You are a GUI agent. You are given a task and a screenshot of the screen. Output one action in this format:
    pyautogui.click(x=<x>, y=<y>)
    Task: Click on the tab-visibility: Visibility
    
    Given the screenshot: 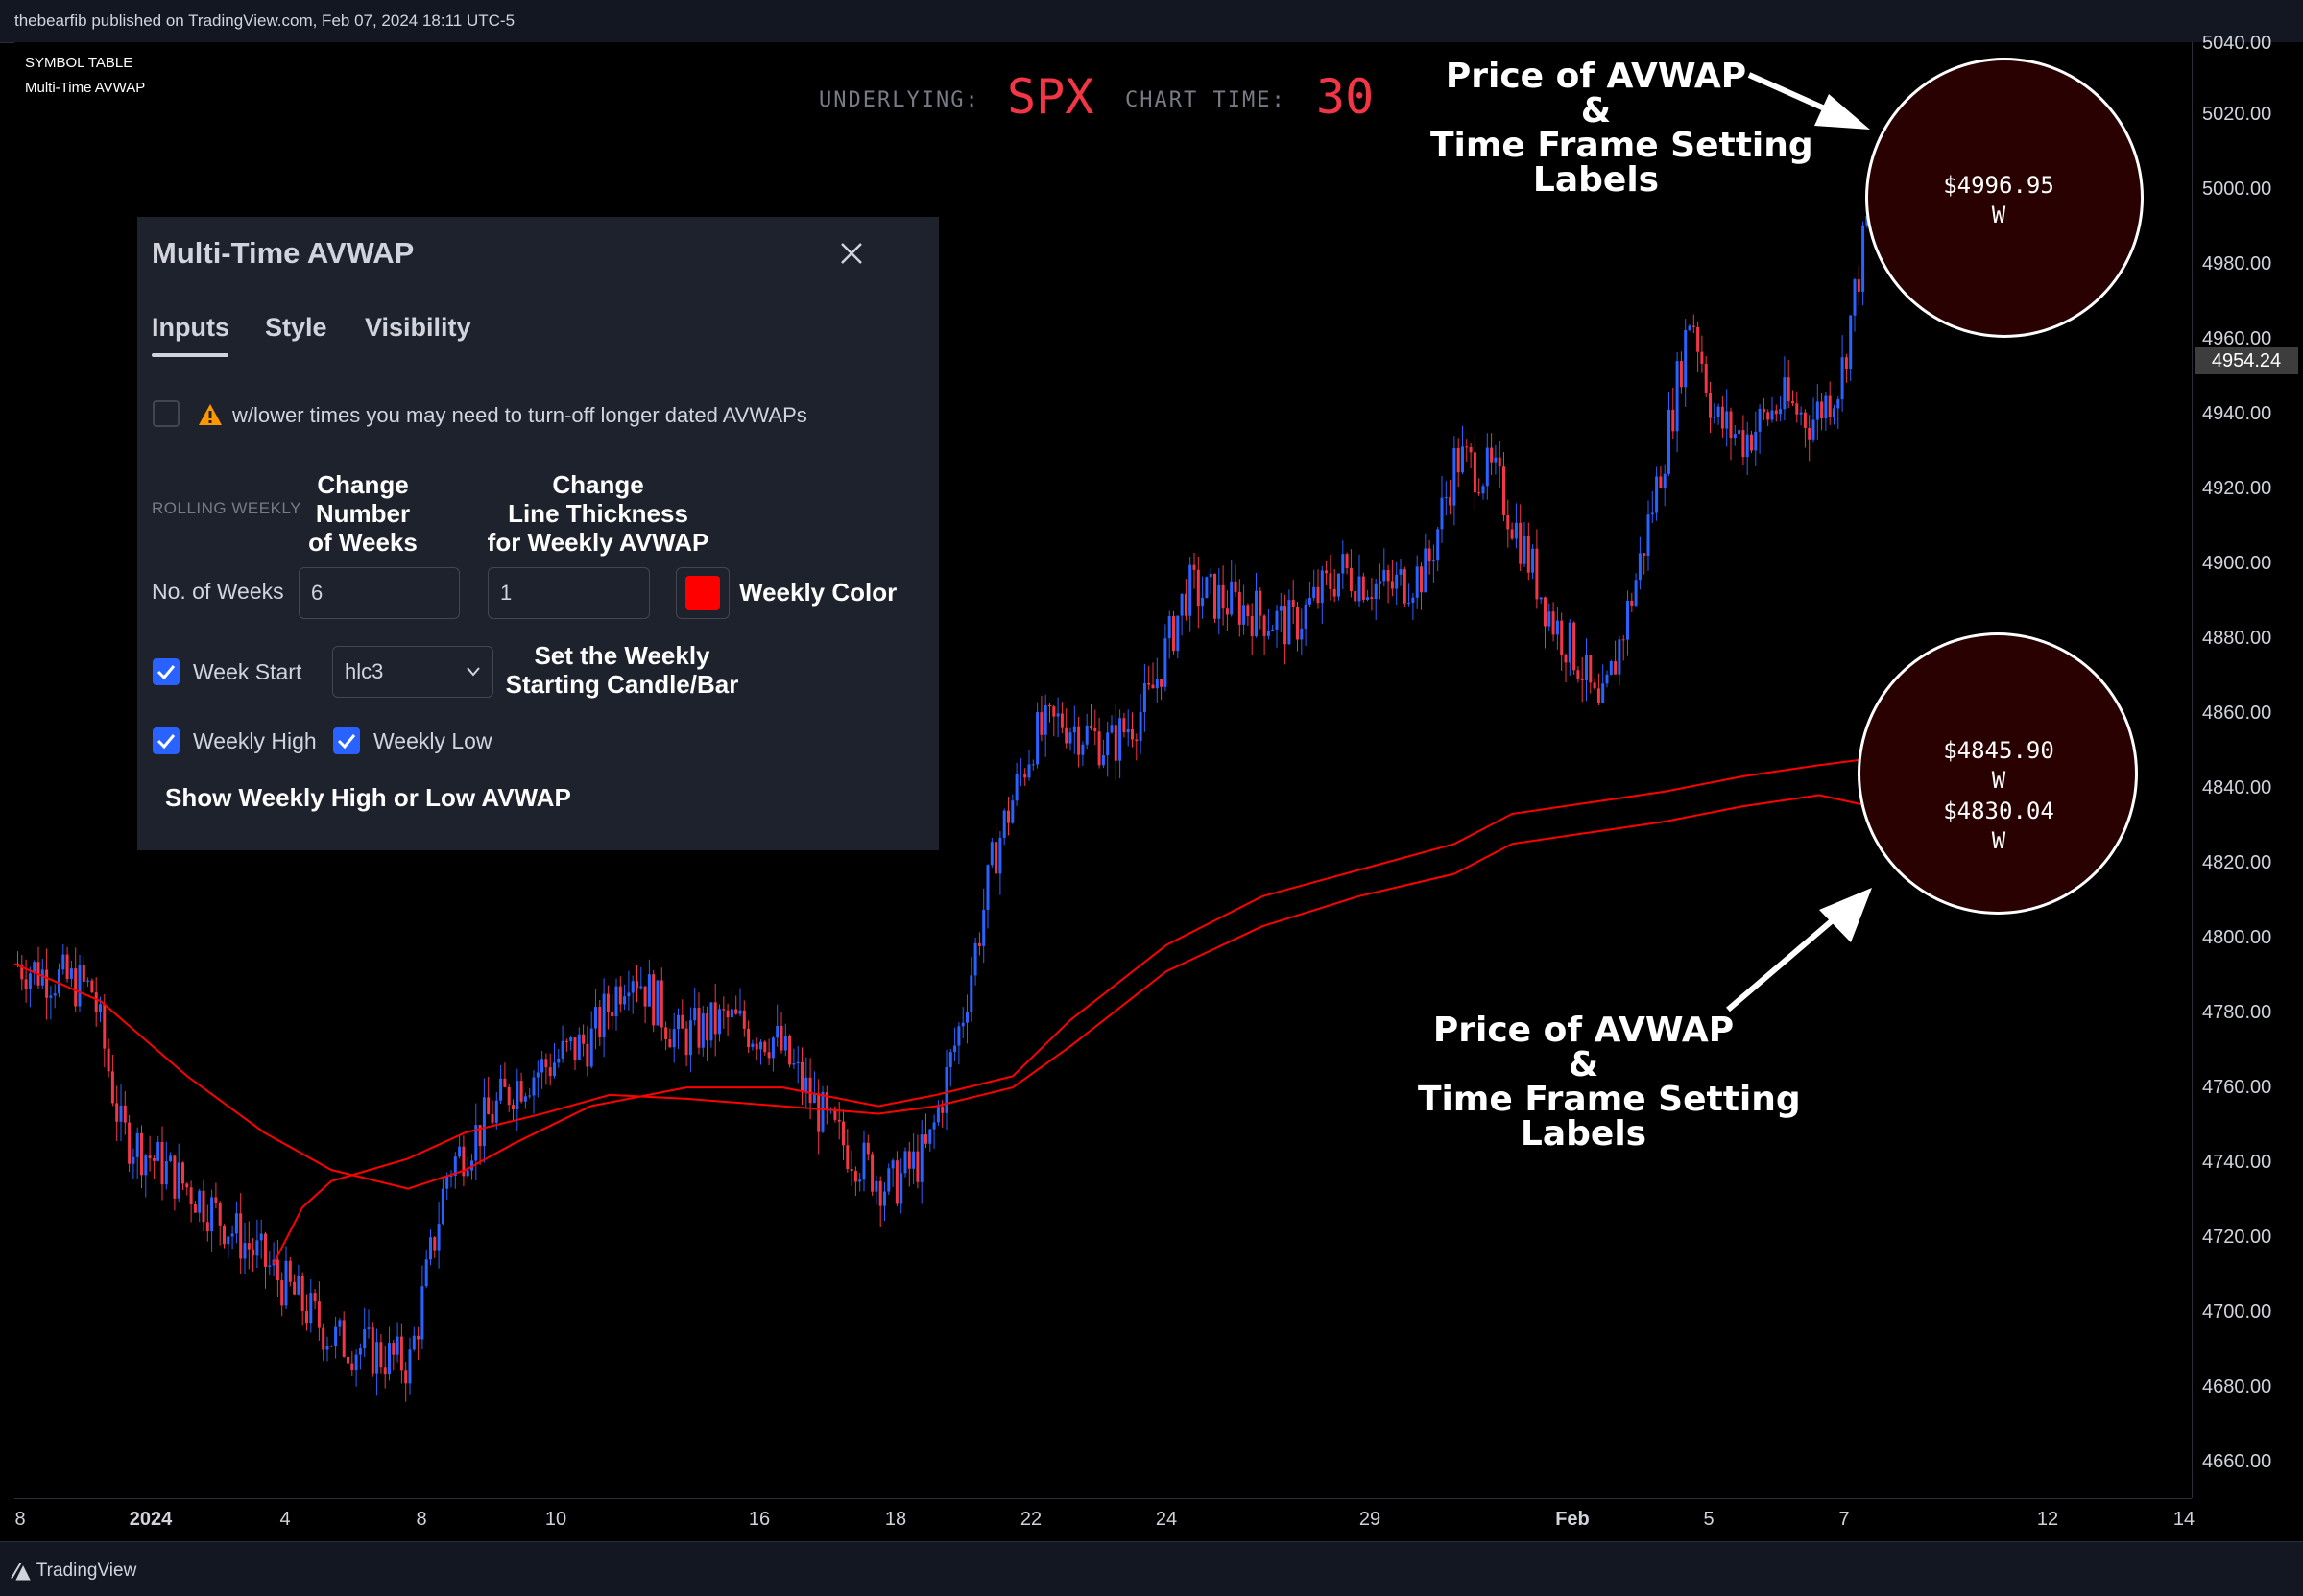 What is the action you would take?
    pyautogui.click(x=418, y=327)
    